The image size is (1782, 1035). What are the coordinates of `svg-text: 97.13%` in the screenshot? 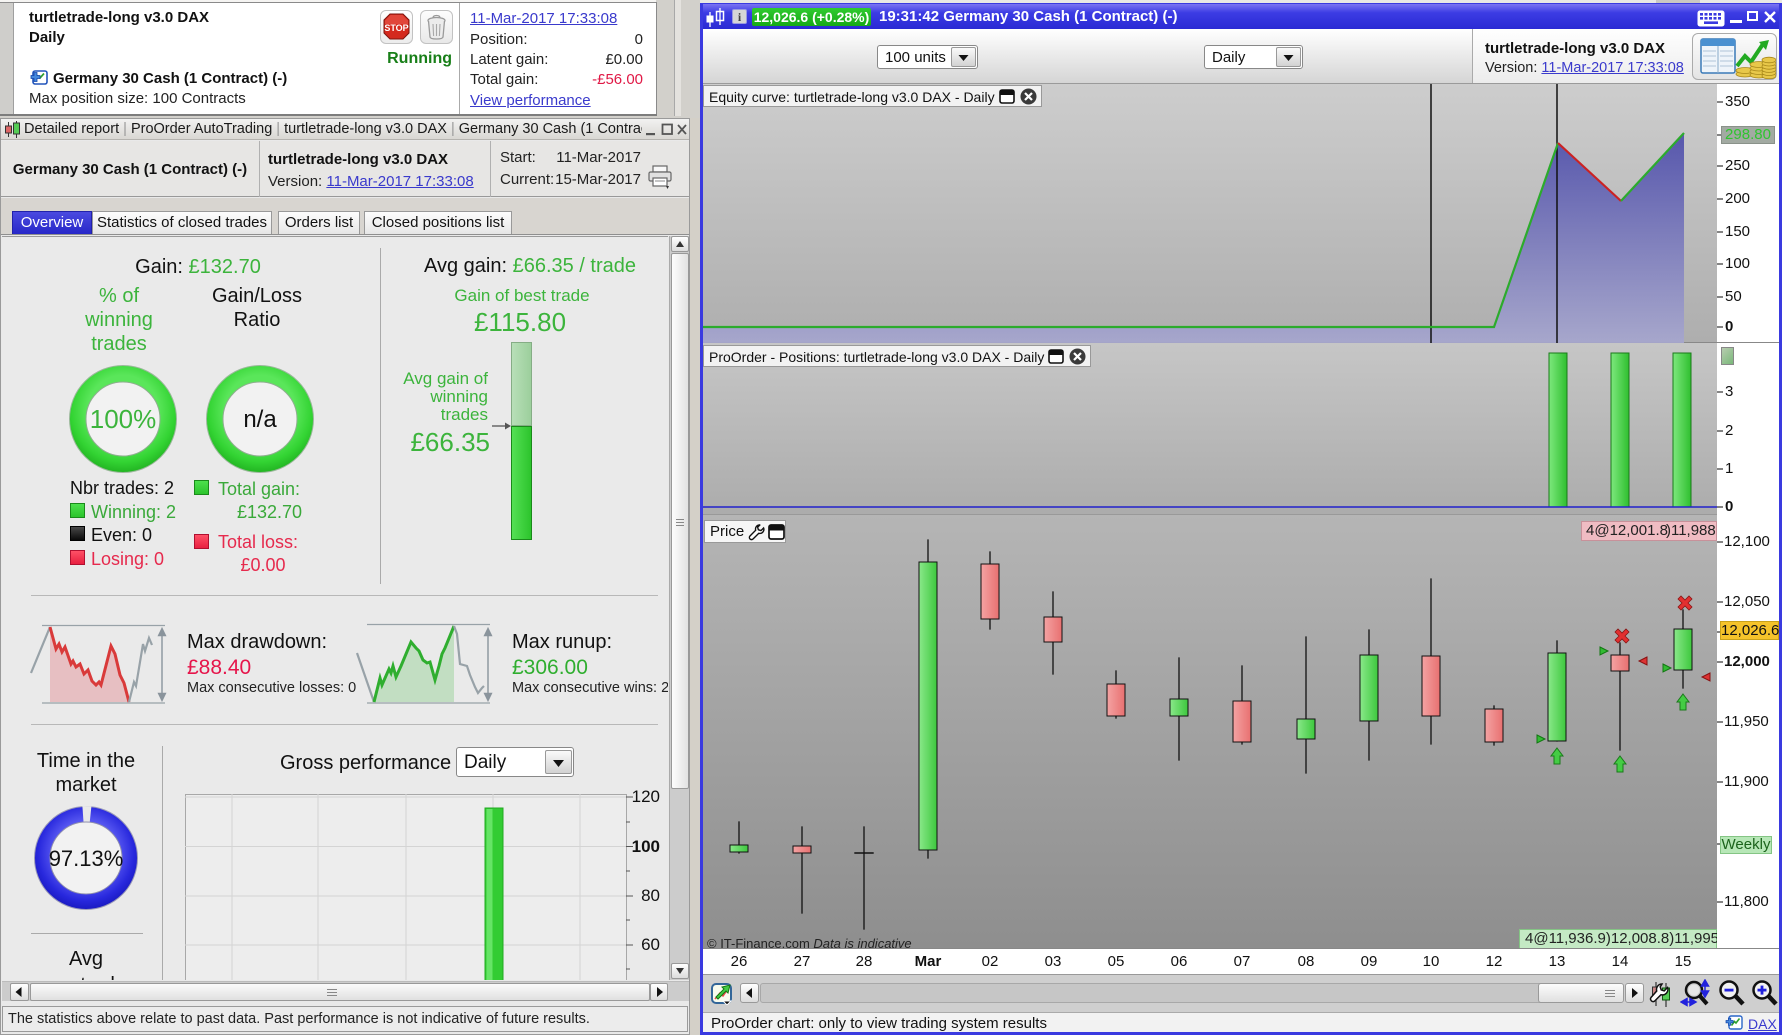 It's located at (86, 858).